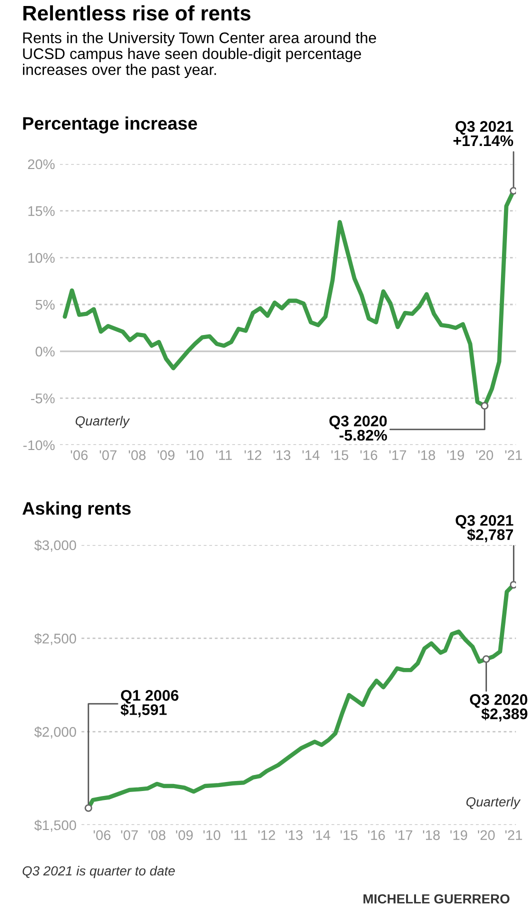 The height and width of the screenshot is (908, 531). Describe the element at coordinates (41, 211) in the screenshot. I see `y-tick-label: 15%` at that location.